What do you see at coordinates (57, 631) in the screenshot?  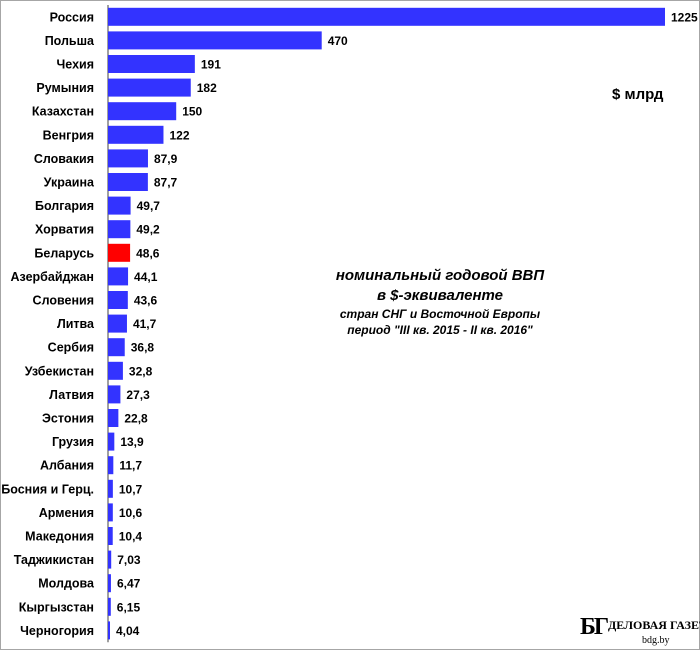 I see `category-label: Черногория` at bounding box center [57, 631].